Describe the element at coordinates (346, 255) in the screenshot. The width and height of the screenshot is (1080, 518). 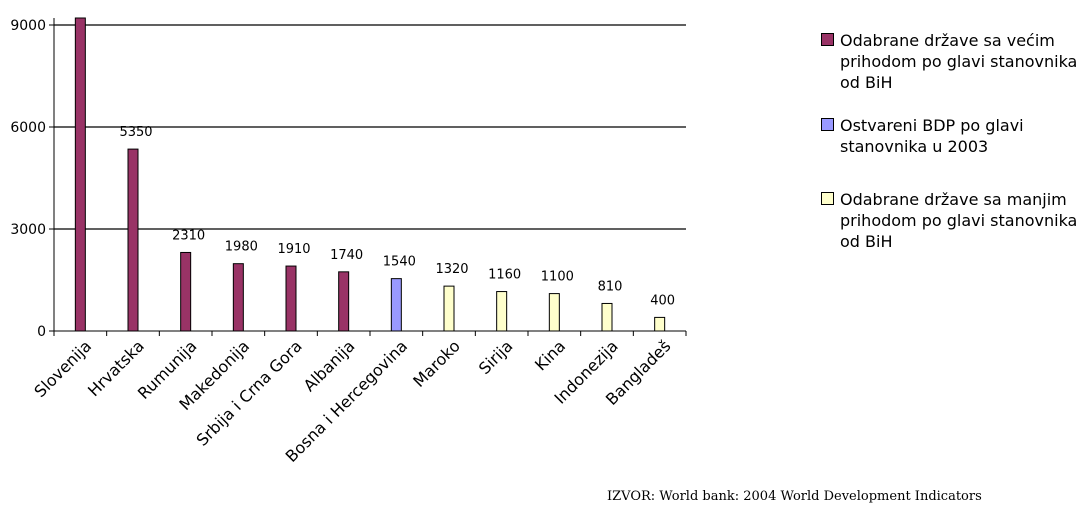
I see `data-label: 1740` at that location.